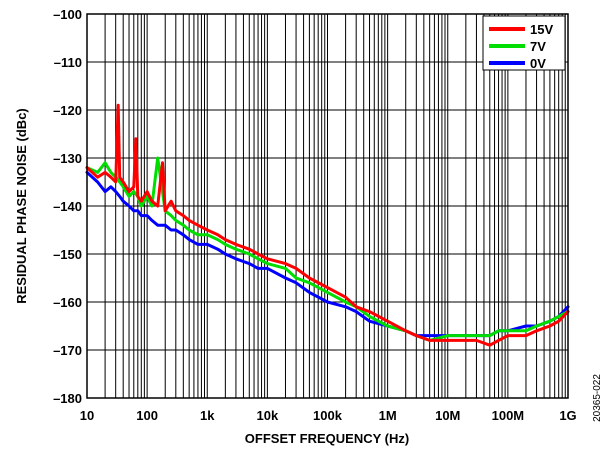 This screenshot has width=610, height=455. I want to click on x-tick-labels: 10 100 1k 10k 100k 1M 10M 100M 1G, so click(328, 415).